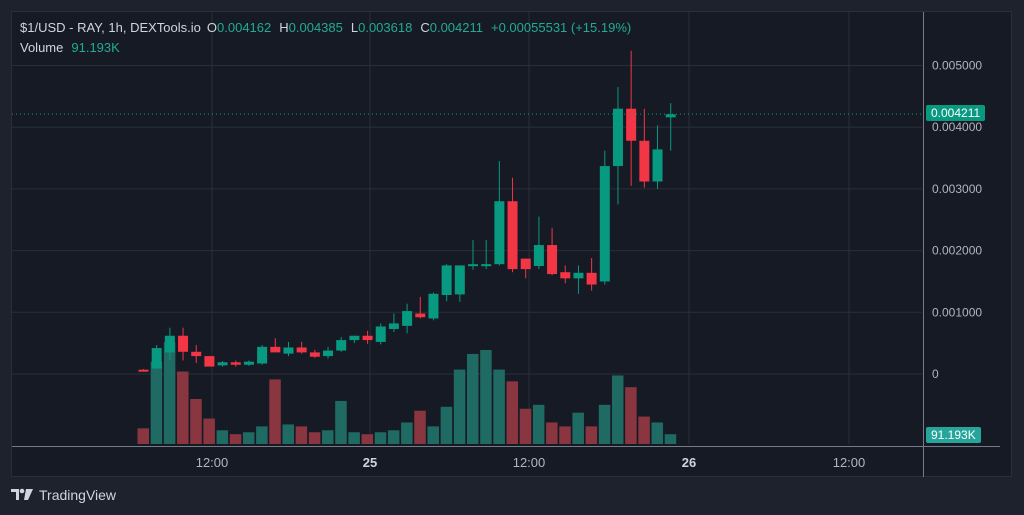 The height and width of the screenshot is (515, 1024). I want to click on time-tick-label: 25, so click(370, 462).